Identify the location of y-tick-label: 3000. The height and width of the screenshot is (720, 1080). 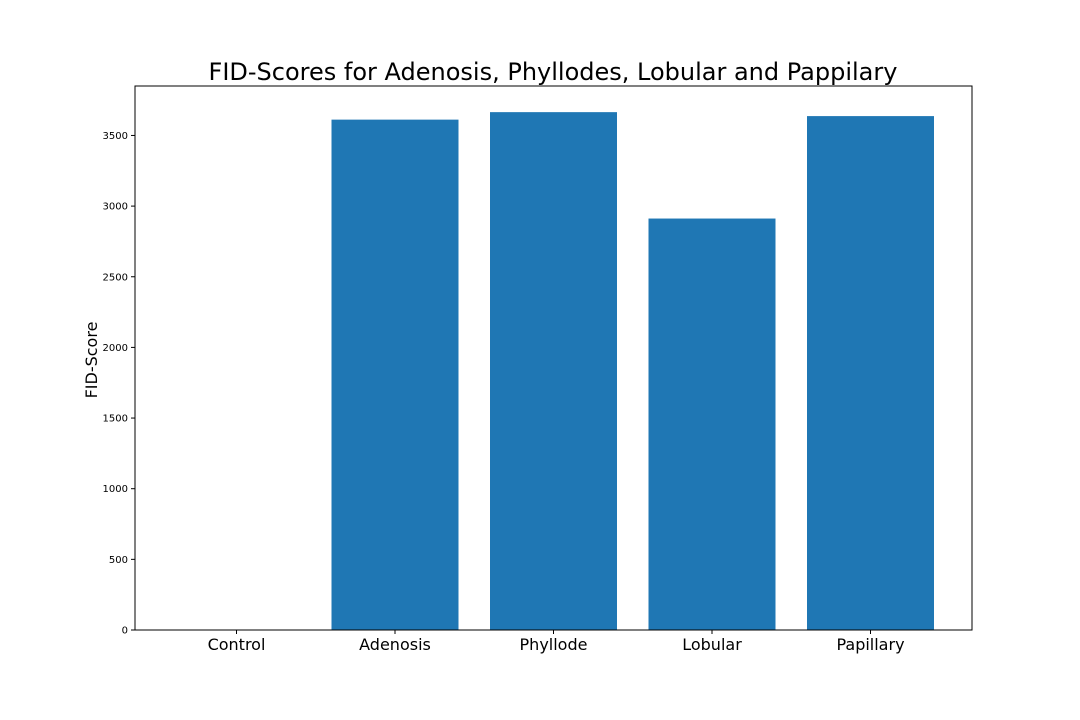
(115, 207).